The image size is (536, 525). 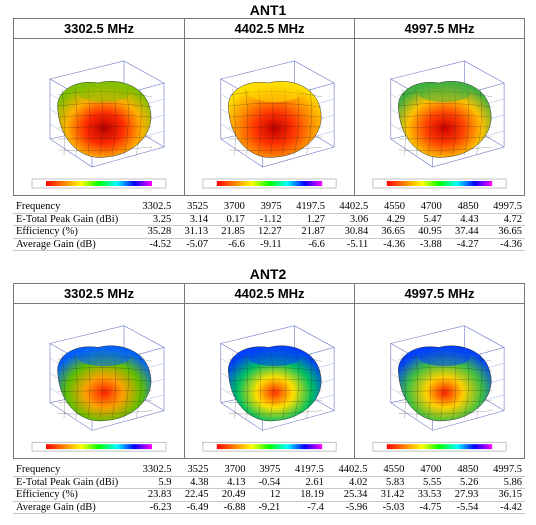 I want to click on table-cell: 1.27, so click(x=306, y=219).